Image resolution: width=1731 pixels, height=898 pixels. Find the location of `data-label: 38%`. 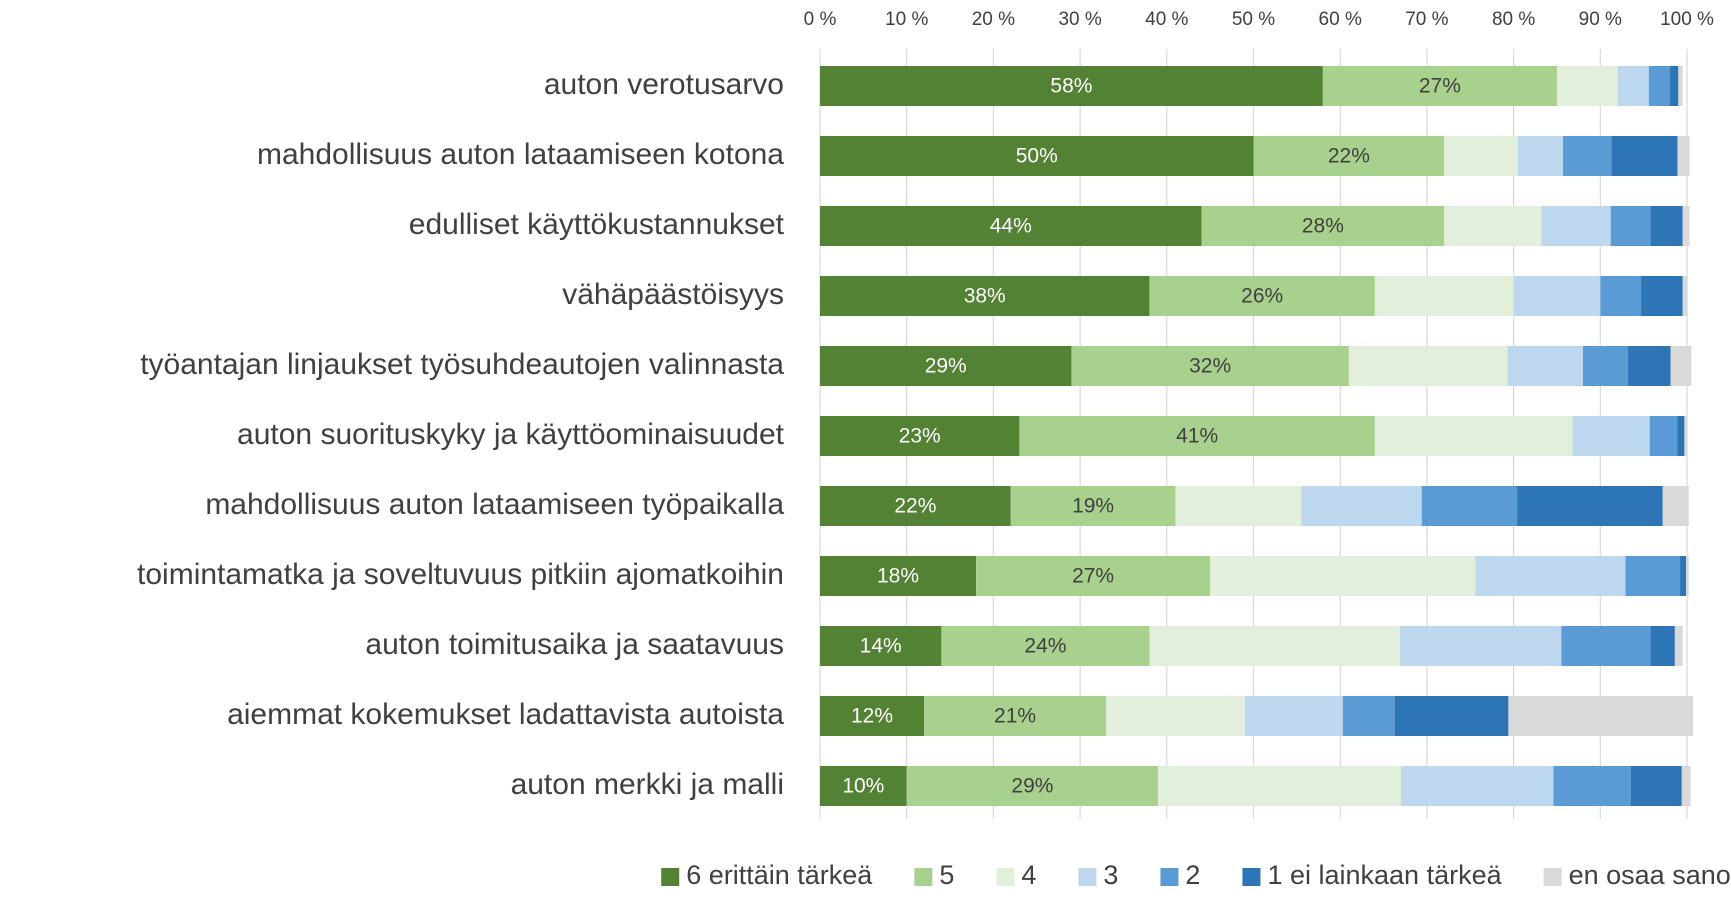

data-label: 38% is located at coordinates (985, 296).